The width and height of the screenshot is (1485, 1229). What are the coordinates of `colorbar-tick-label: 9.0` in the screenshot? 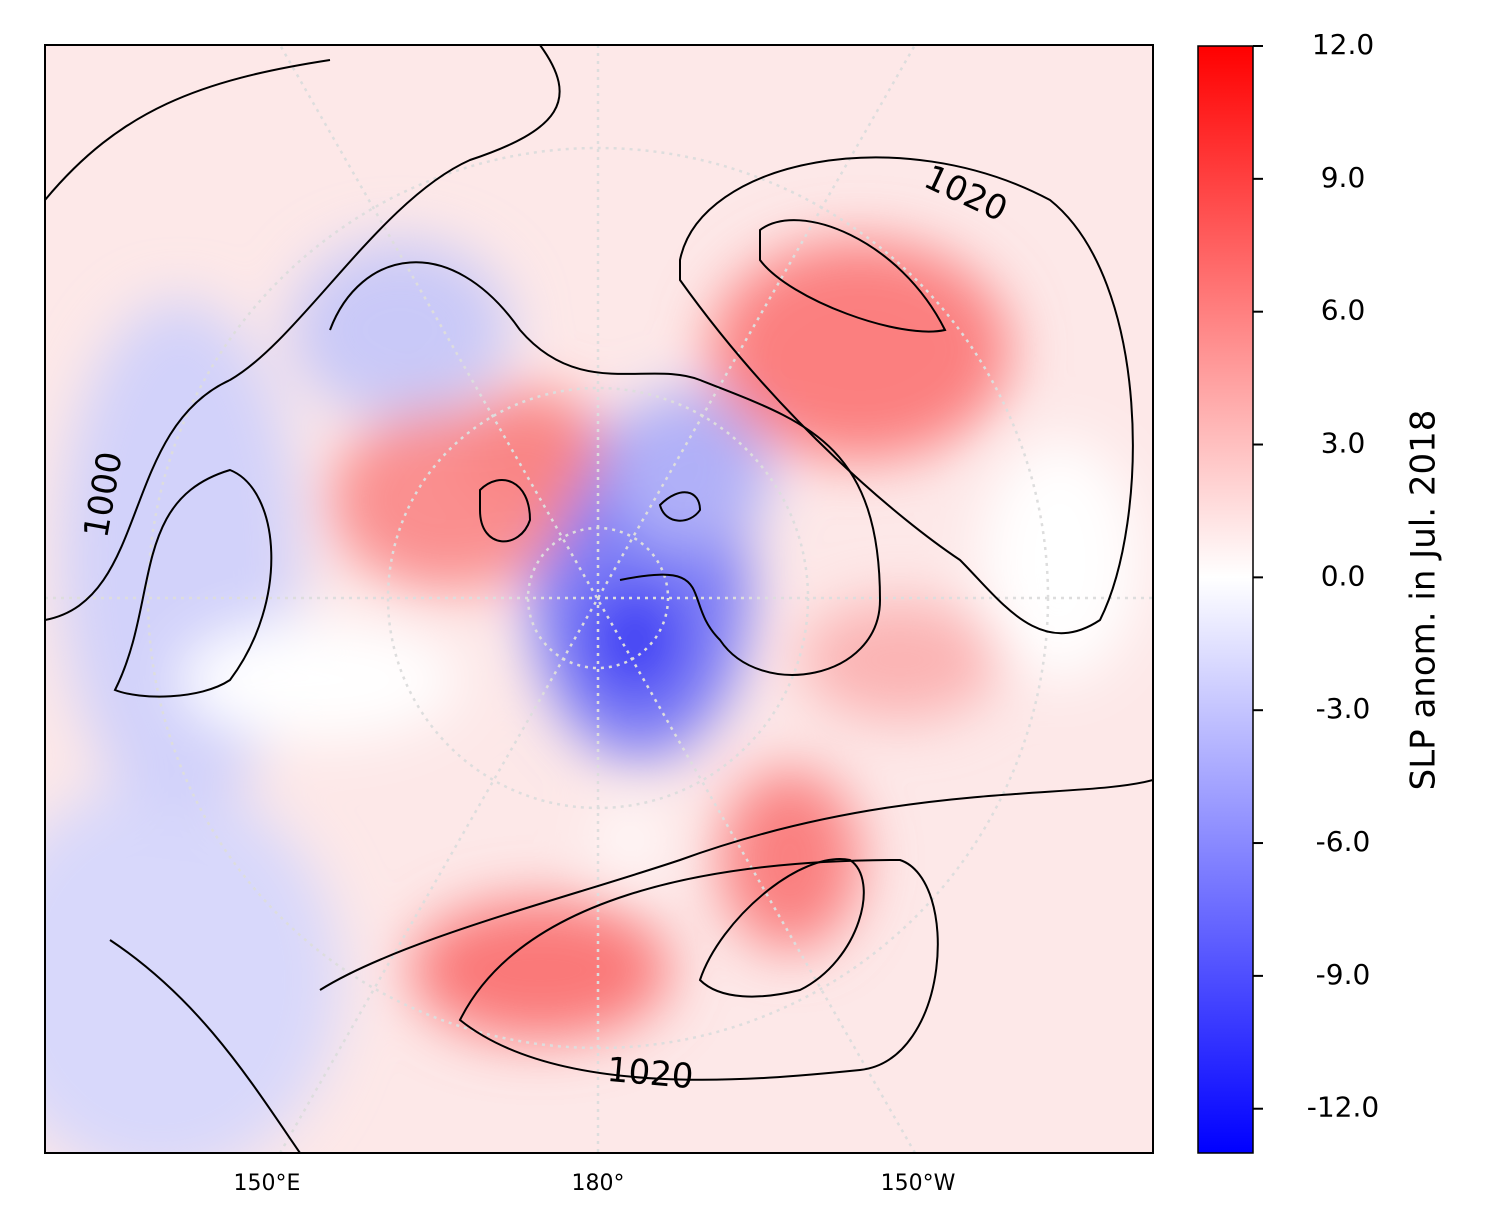 It's located at (1343, 177).